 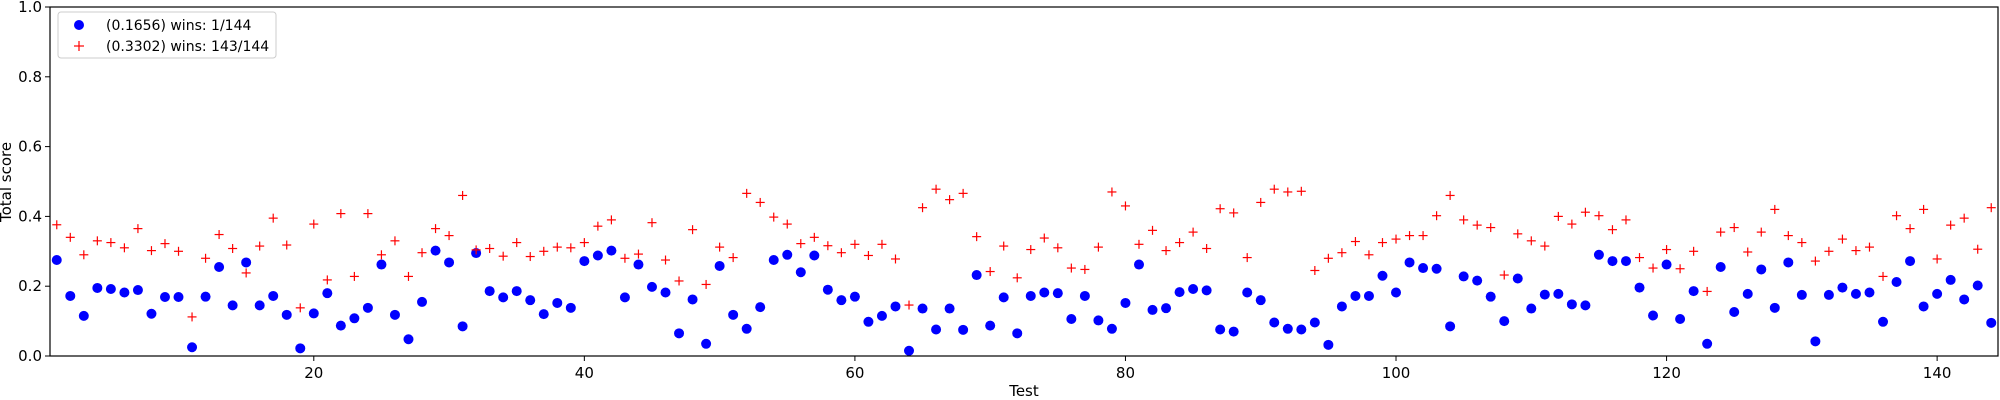 I want to click on legend-marker-circle, so click(x=79, y=25).